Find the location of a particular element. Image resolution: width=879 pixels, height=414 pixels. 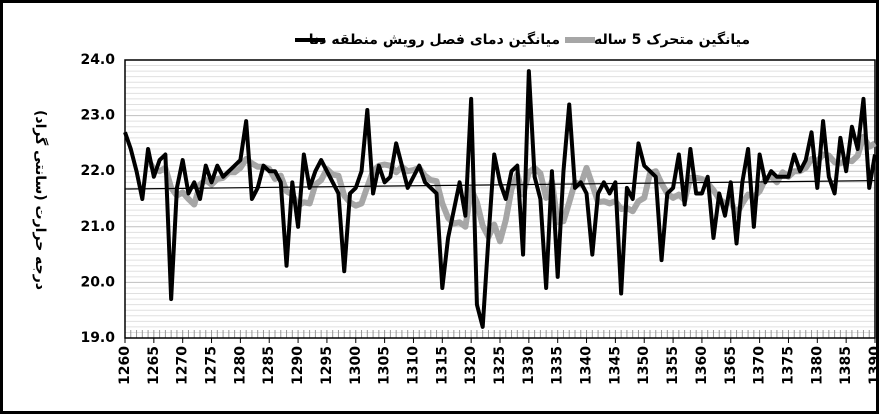

x-tick-label: 1330 is located at coordinates (529, 365).